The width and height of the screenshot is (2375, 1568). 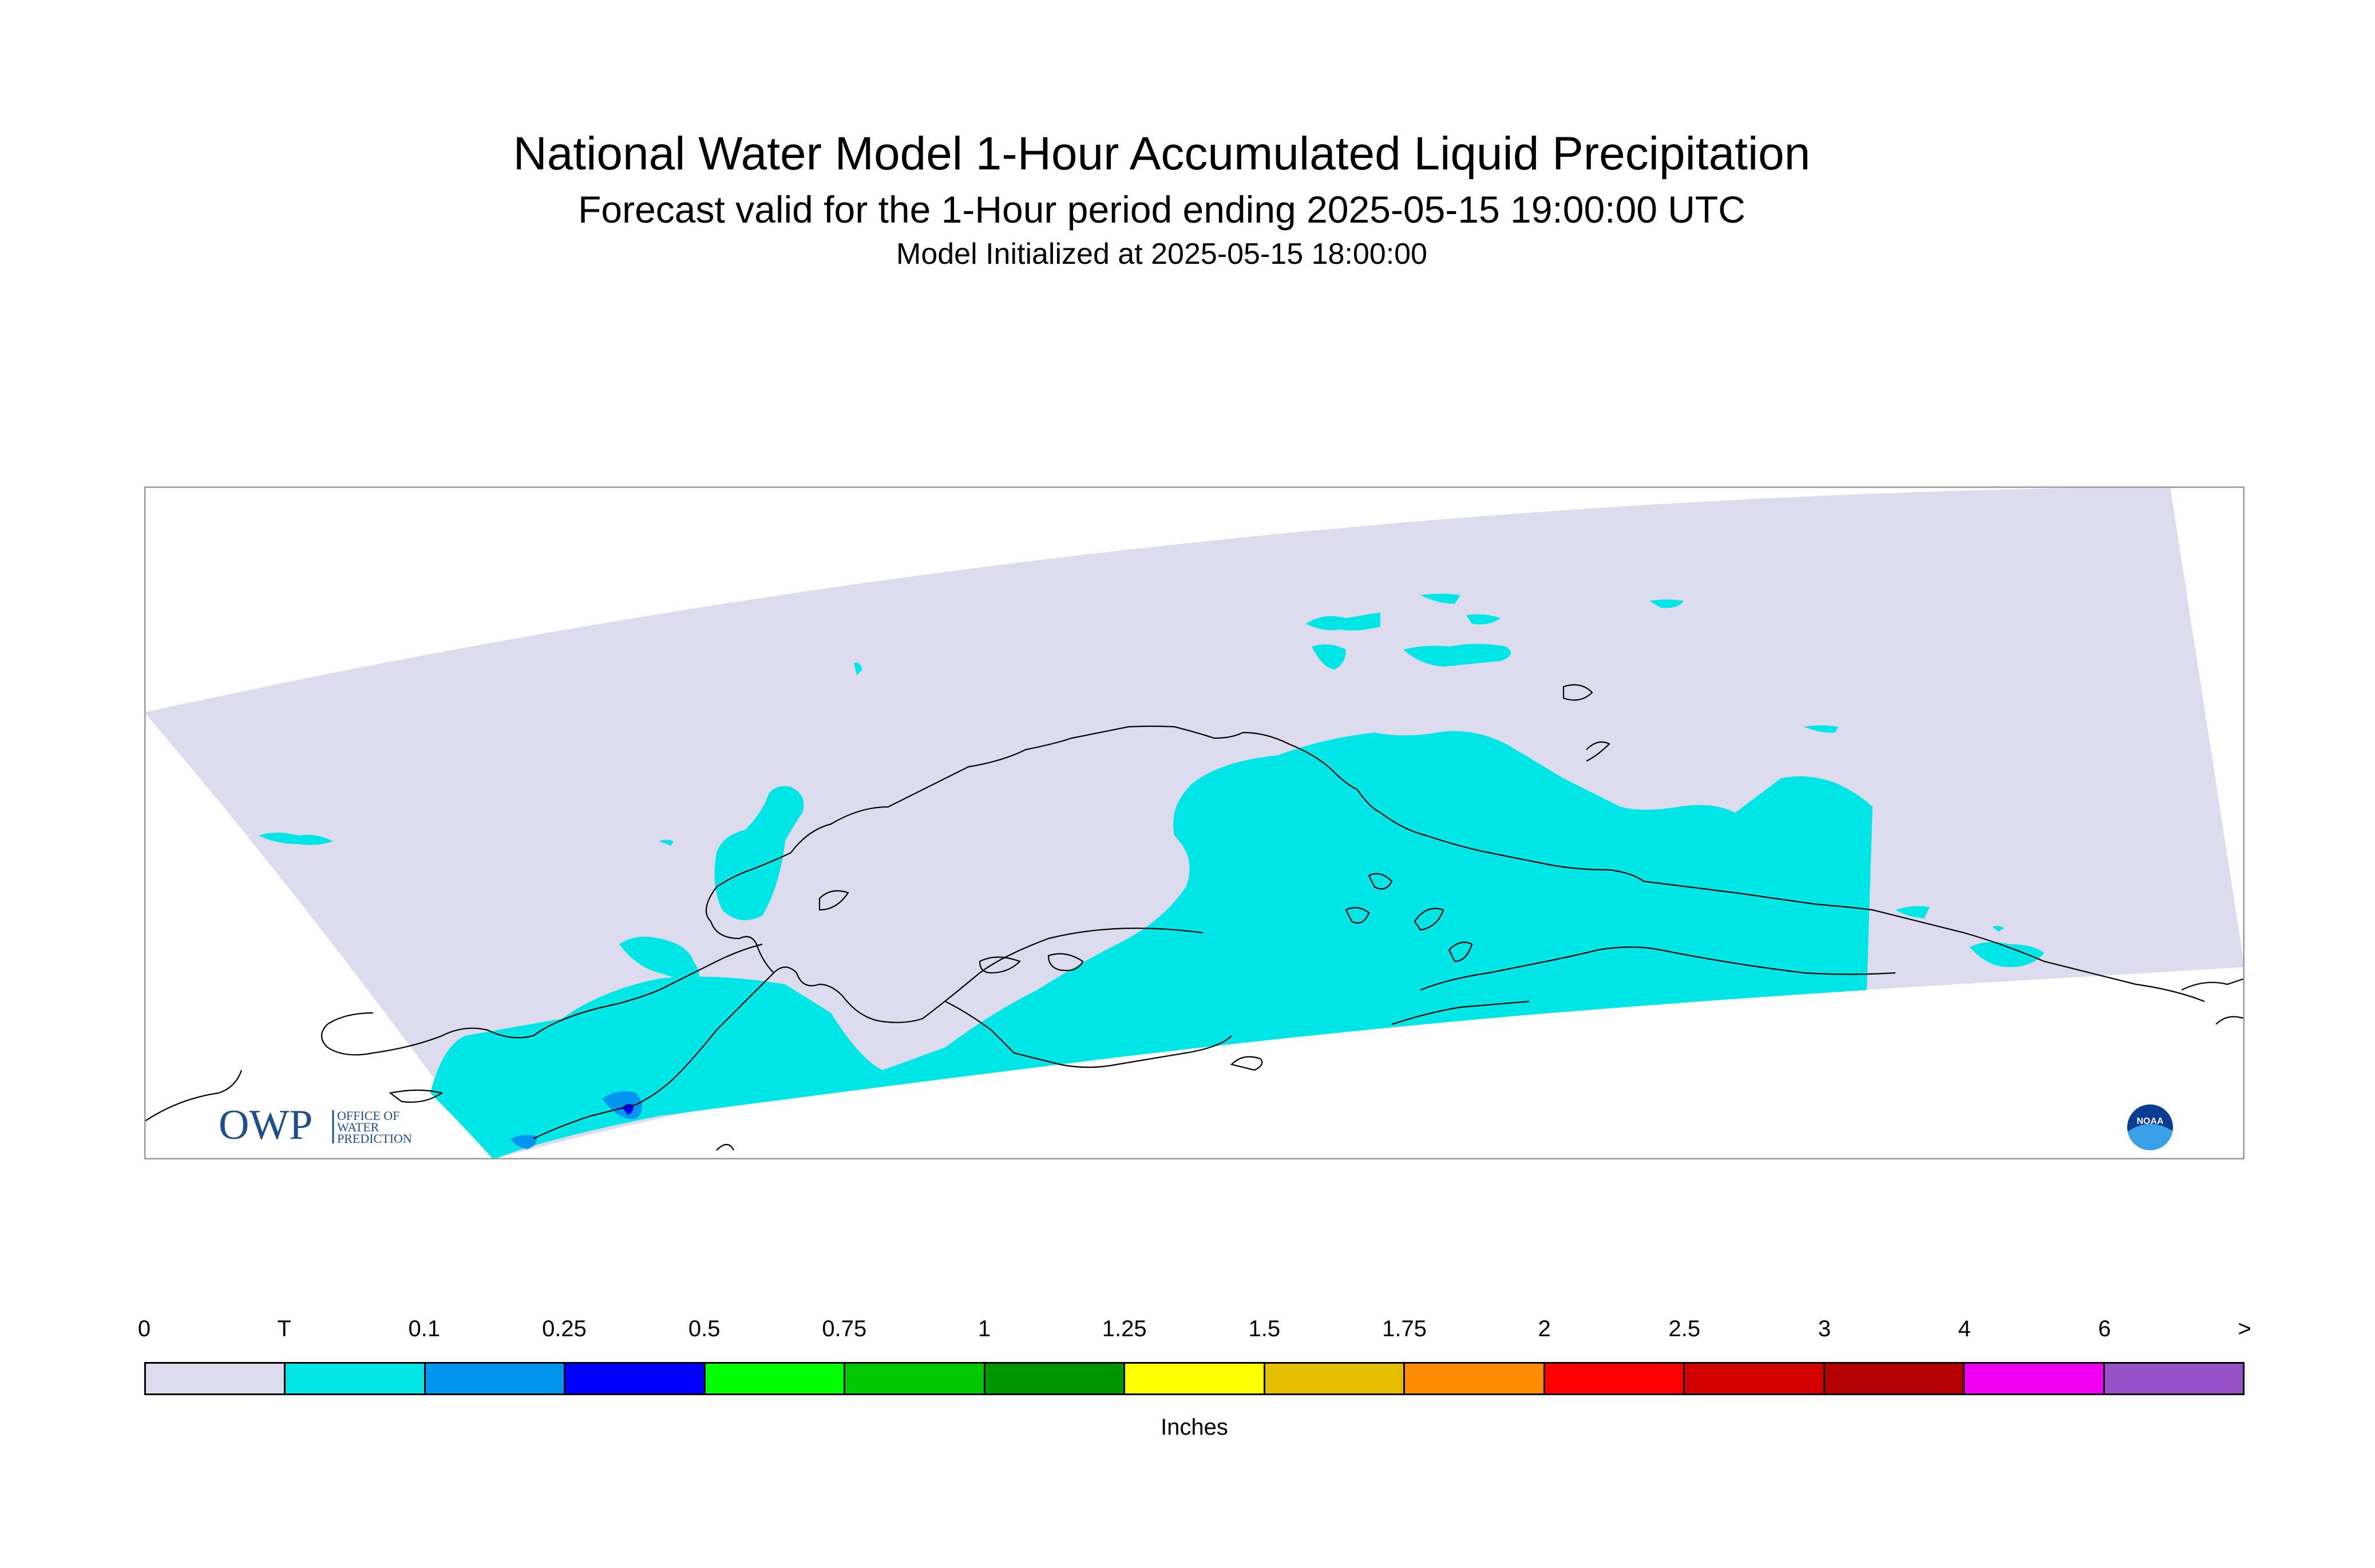 What do you see at coordinates (144, 1328) in the screenshot?
I see `legend-tick-label: 0` at bounding box center [144, 1328].